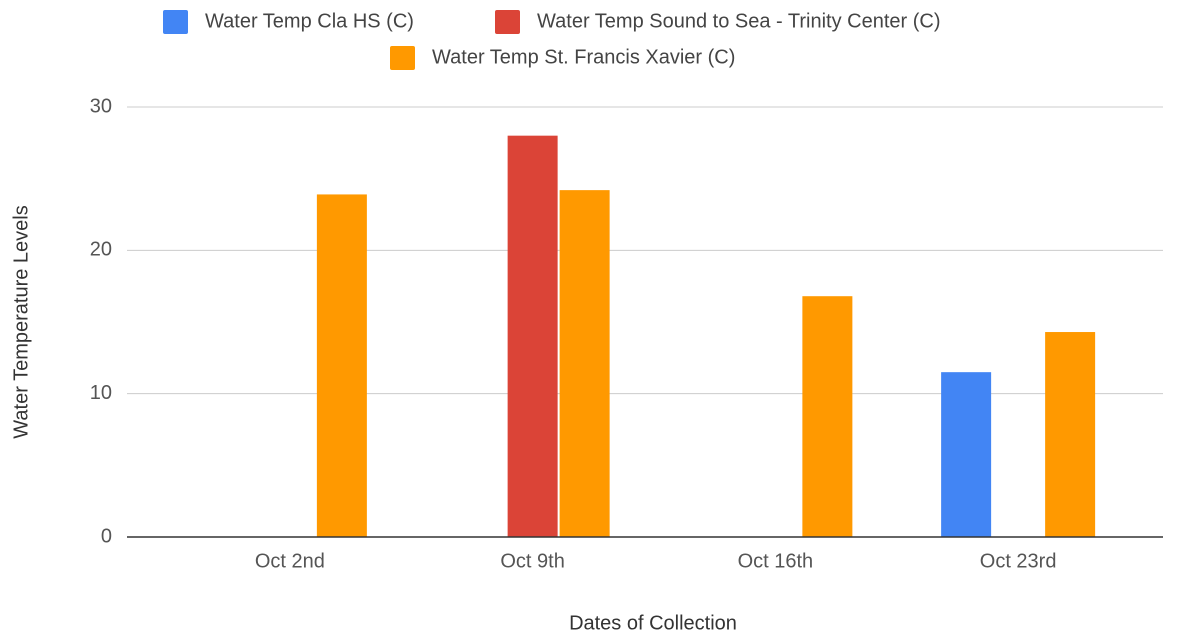 The width and height of the screenshot is (1177, 635). I want to click on x-tick-label: Oct 16th, so click(776, 561).